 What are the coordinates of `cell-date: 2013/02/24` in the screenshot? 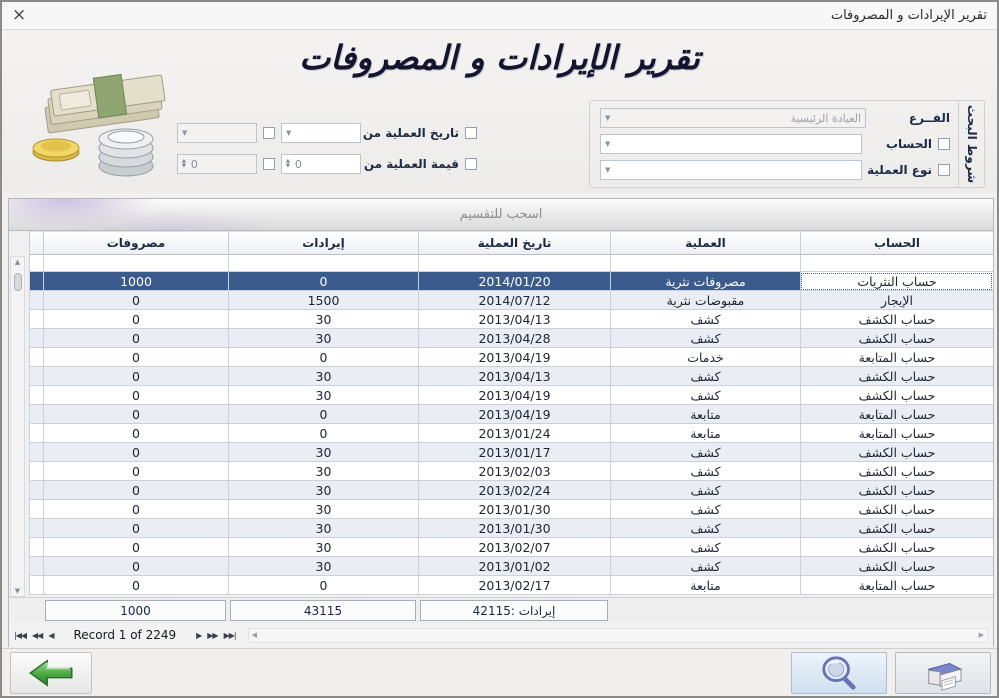 It's located at (514, 490).